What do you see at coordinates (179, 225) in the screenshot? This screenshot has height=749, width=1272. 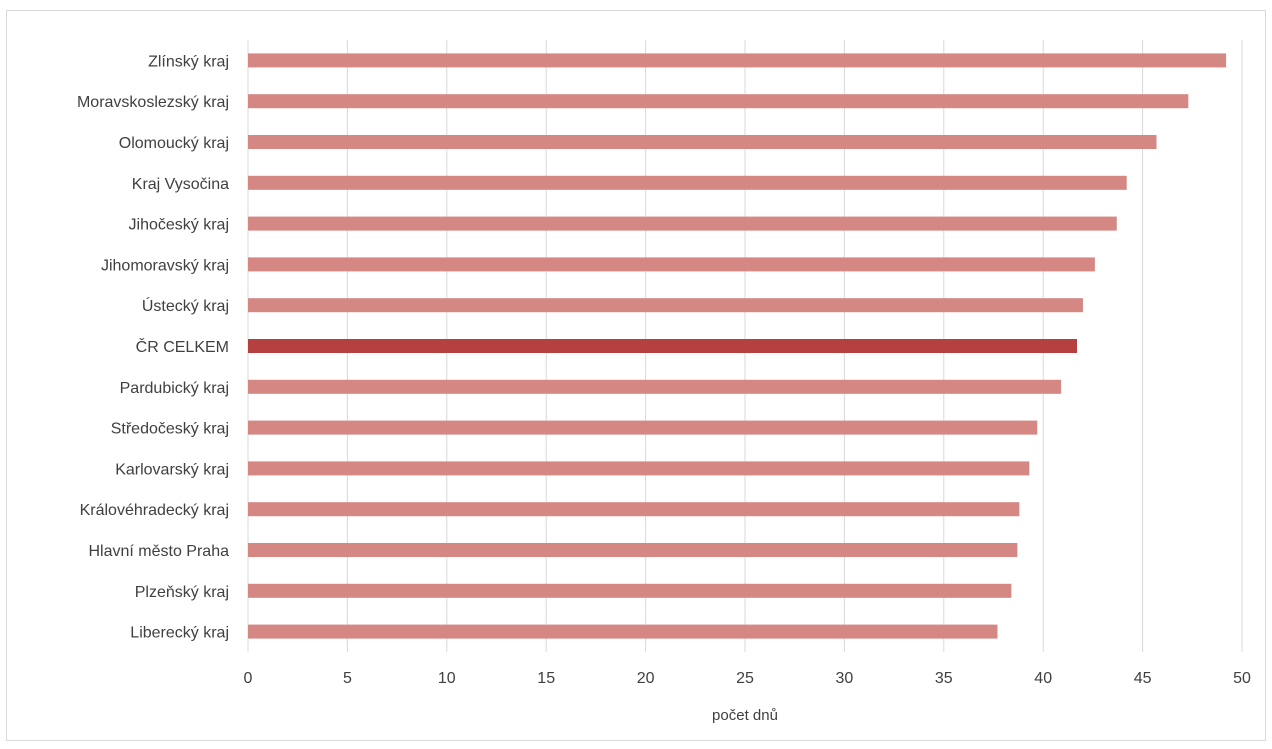 I see `category-label: Jihočeský kraj` at bounding box center [179, 225].